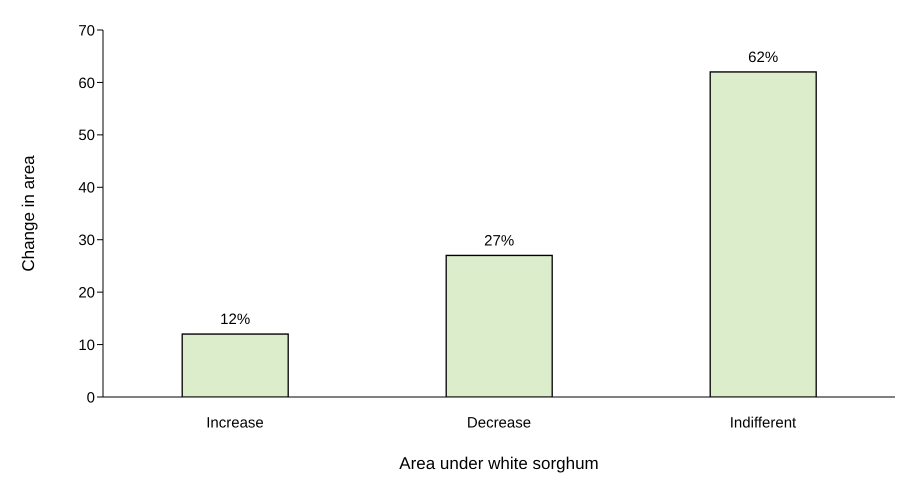 This screenshot has width=913, height=490. Describe the element at coordinates (90, 397) in the screenshot. I see `y-tick-label: 0` at that location.